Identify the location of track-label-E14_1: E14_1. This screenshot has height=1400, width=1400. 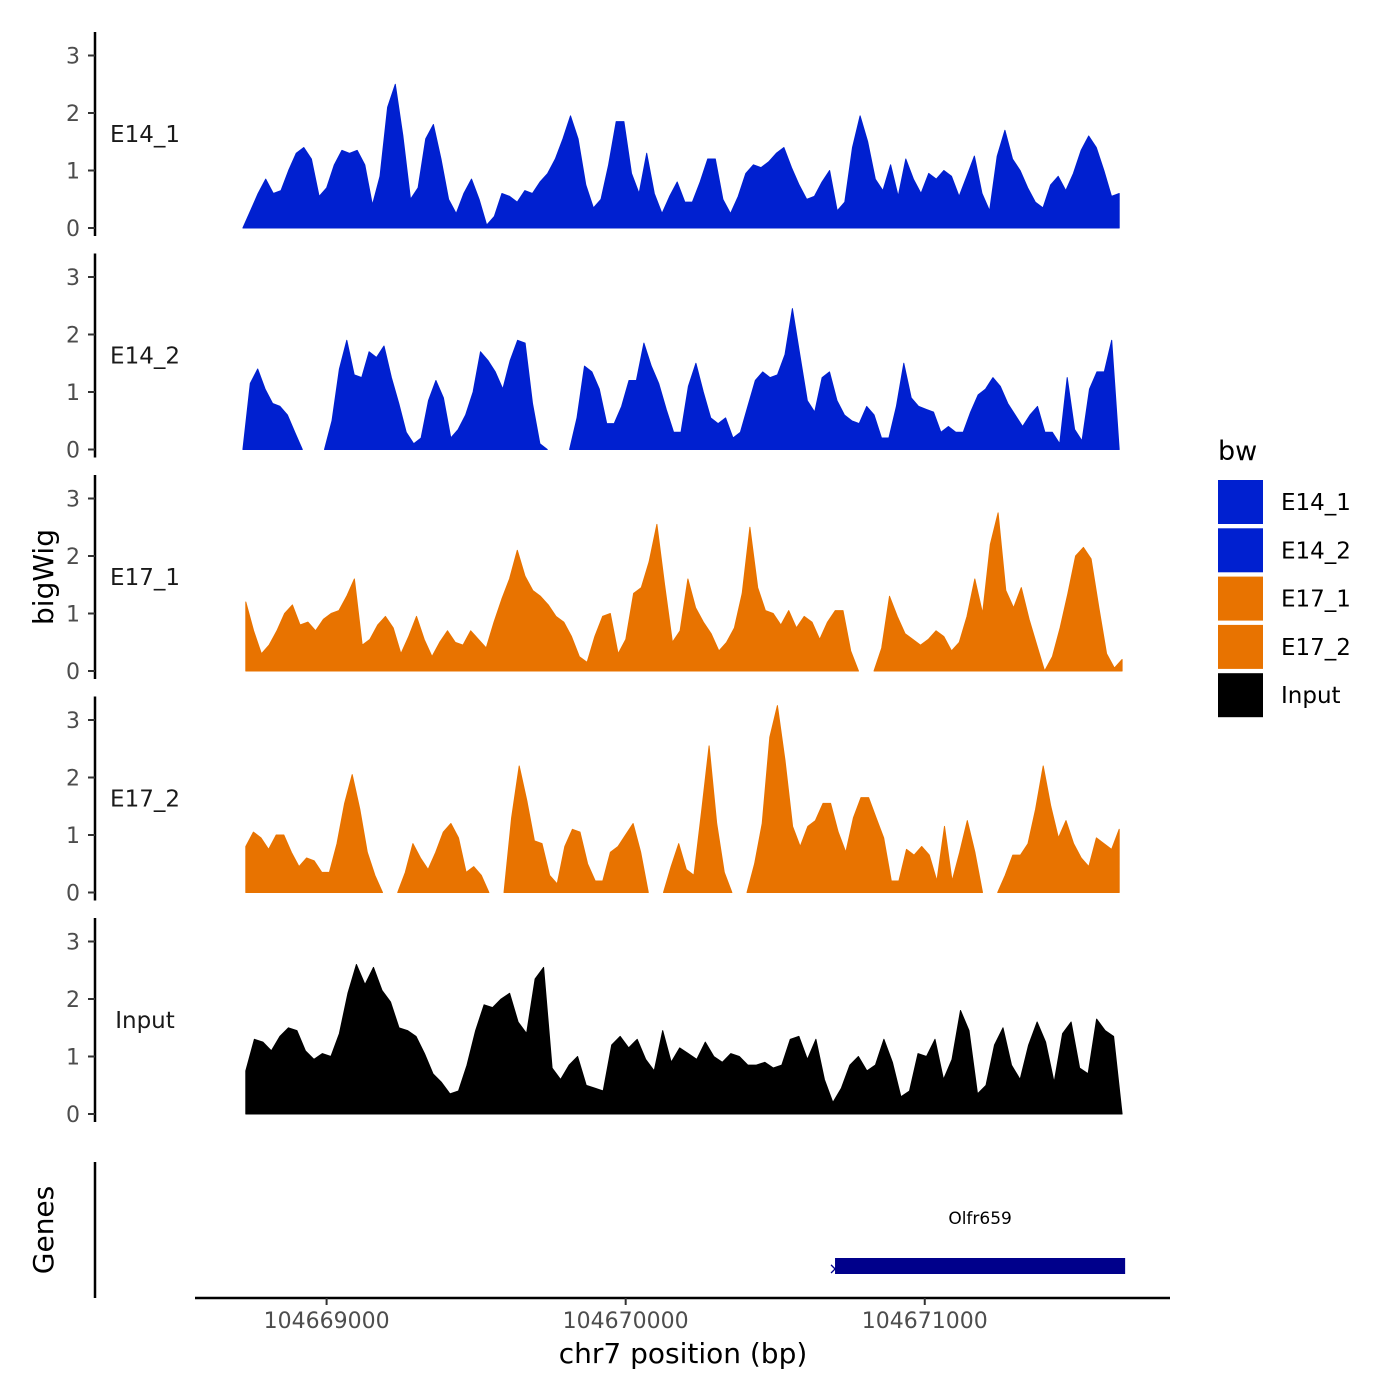
(145, 135).